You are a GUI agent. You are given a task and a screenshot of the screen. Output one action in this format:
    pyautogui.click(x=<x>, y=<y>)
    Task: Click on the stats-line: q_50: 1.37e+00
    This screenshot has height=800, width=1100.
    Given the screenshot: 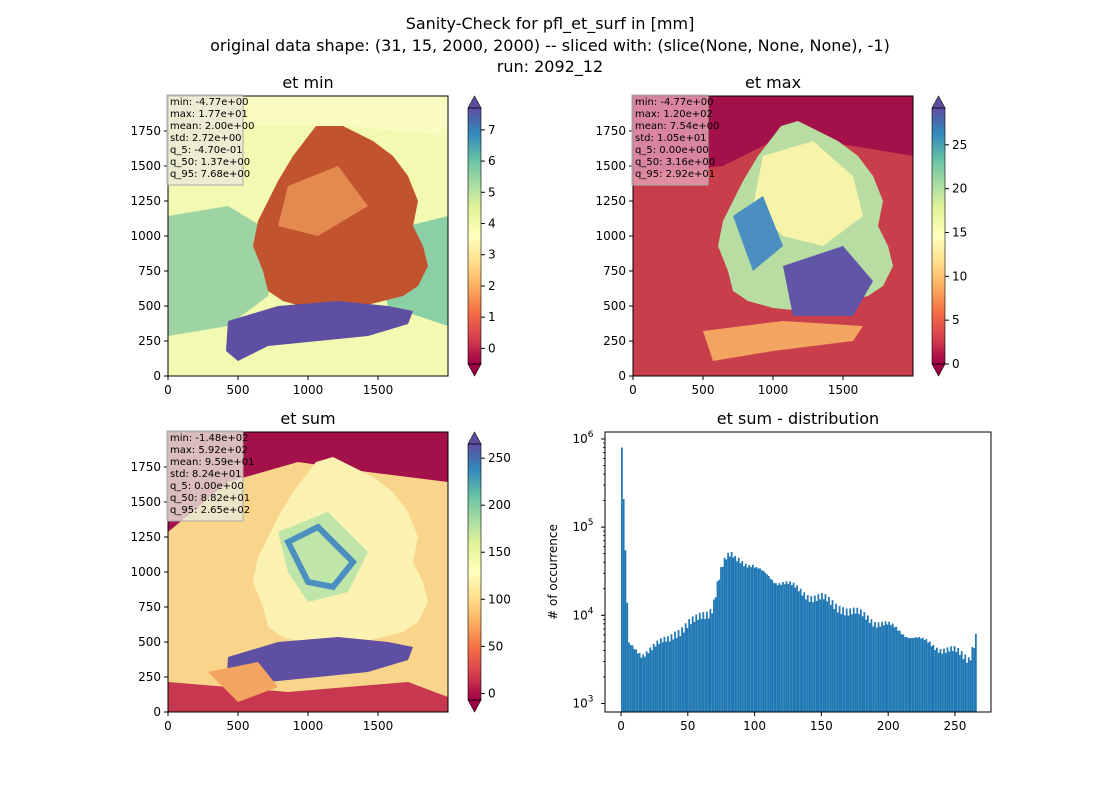 What is the action you would take?
    pyautogui.click(x=210, y=162)
    